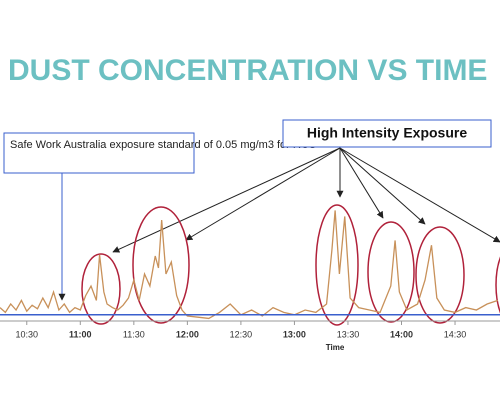 This screenshot has width=500, height=400. What do you see at coordinates (27, 334) in the screenshot?
I see `x-tick-label: 10:30` at bounding box center [27, 334].